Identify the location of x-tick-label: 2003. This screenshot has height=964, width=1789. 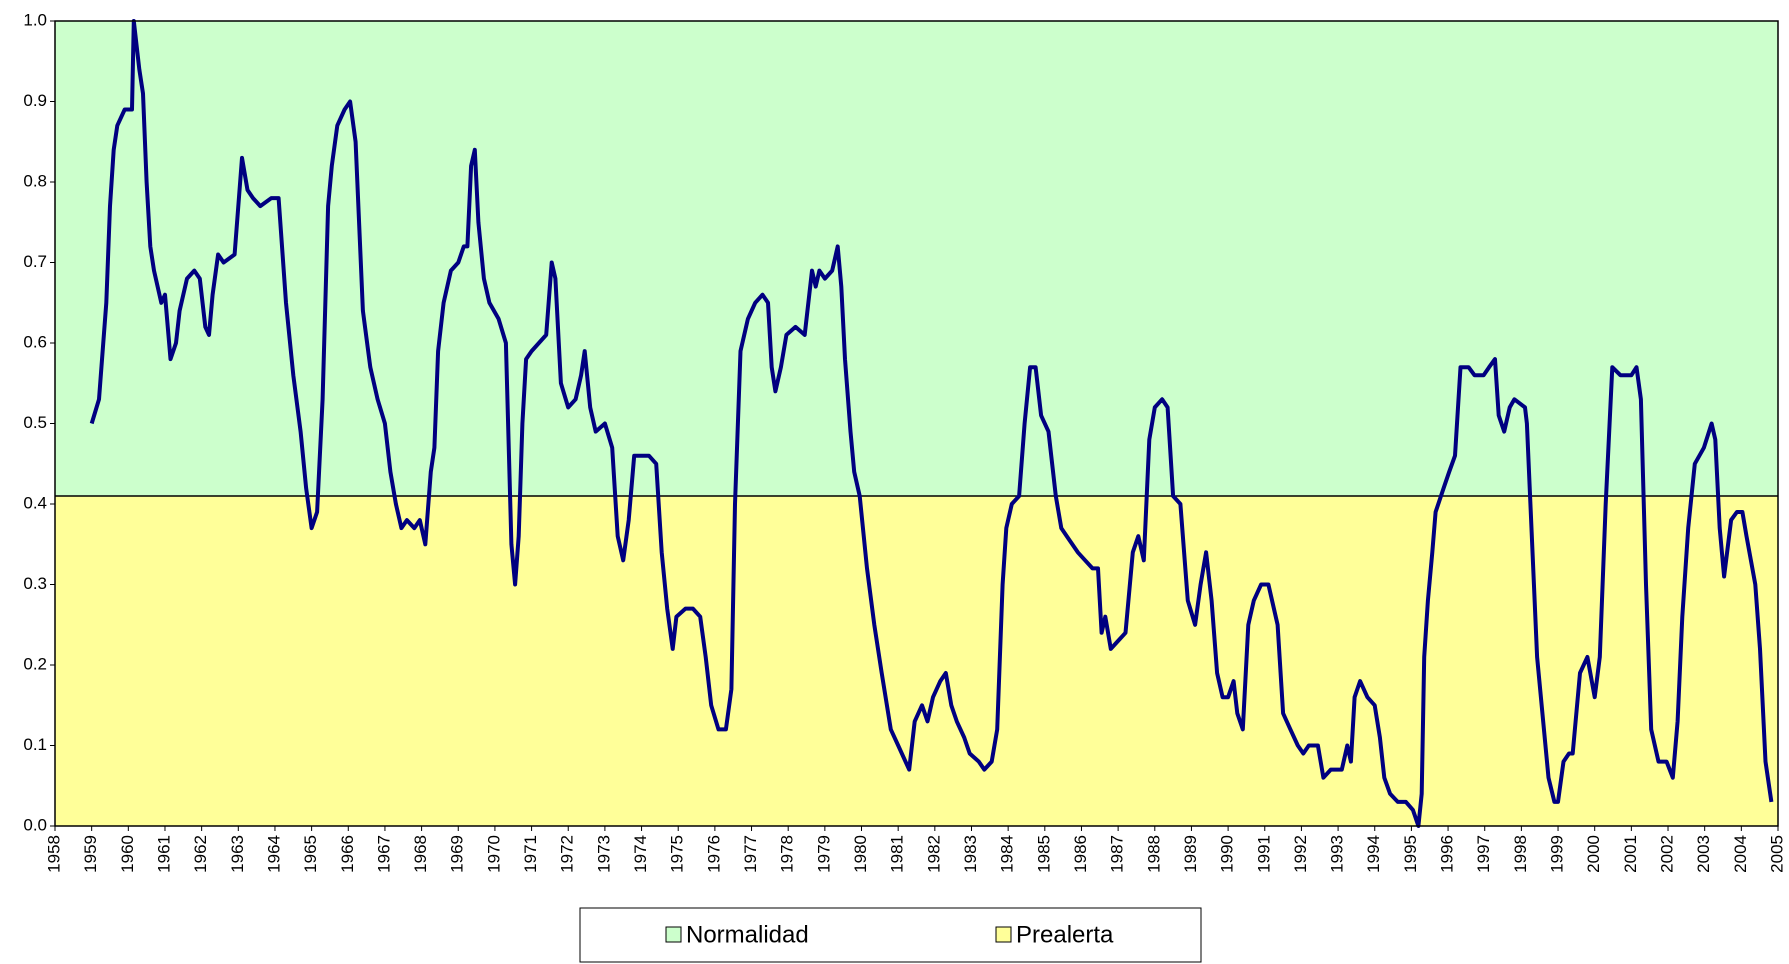
(1703, 854).